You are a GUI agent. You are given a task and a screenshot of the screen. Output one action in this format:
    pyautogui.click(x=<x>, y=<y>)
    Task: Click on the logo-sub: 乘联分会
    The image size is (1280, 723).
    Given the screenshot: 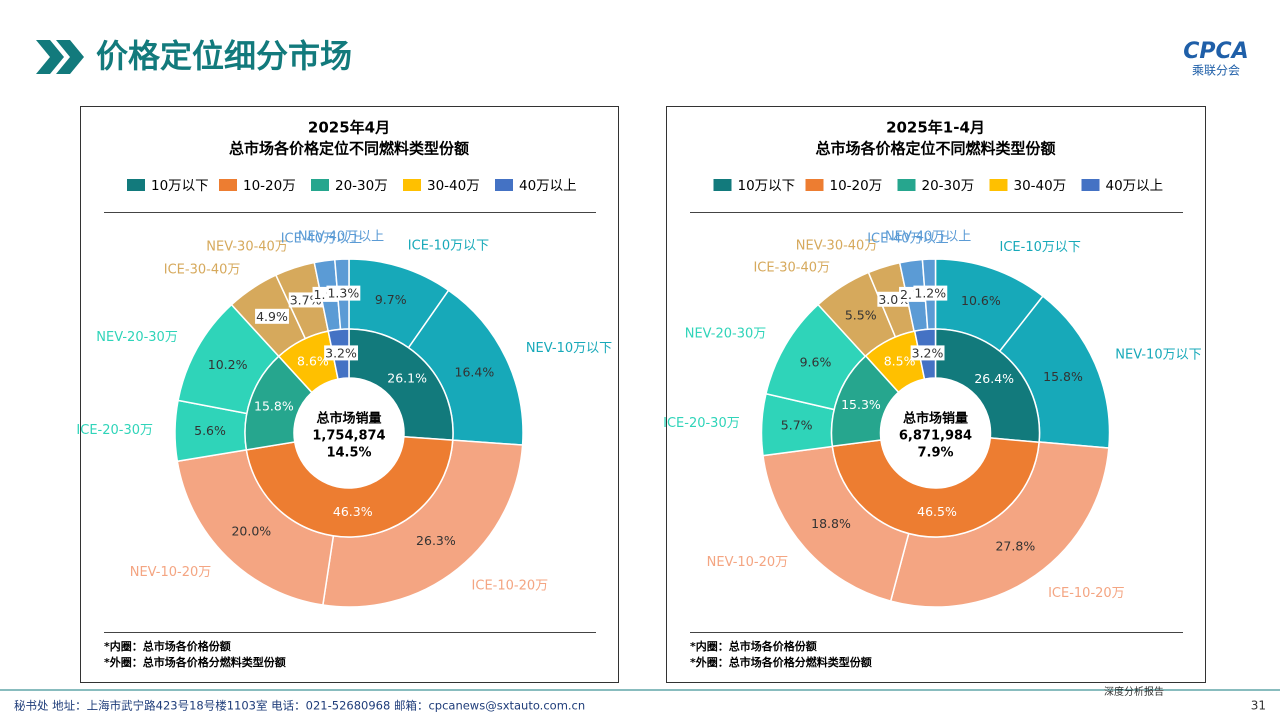 What is the action you would take?
    pyautogui.click(x=1216, y=71)
    